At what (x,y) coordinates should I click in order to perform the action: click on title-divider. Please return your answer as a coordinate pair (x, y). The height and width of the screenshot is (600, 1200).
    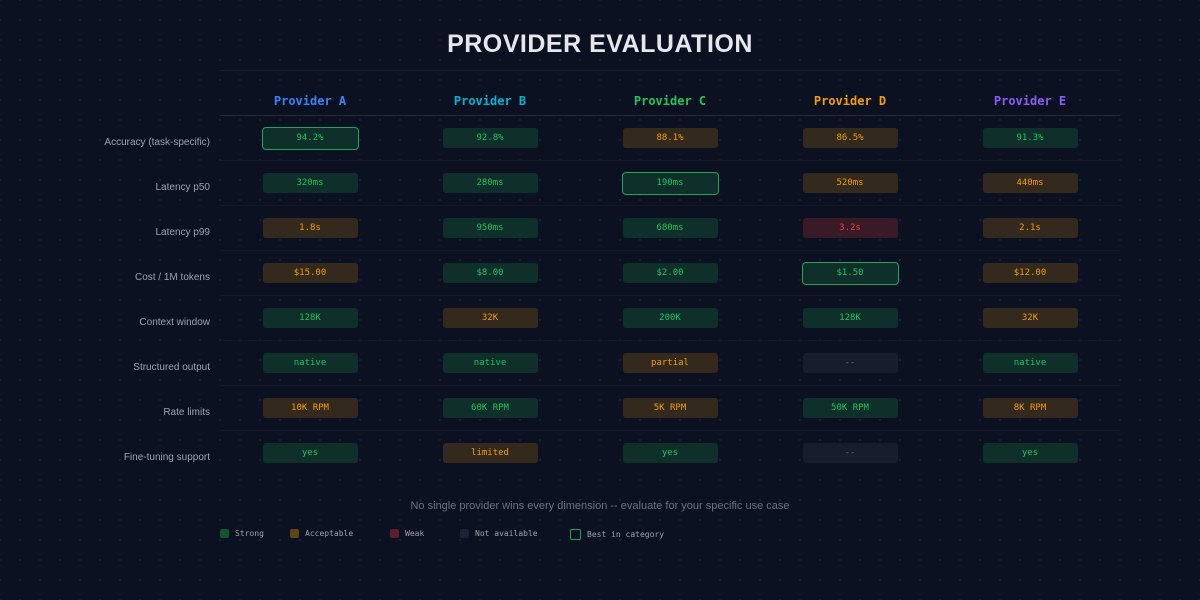
    Looking at the image, I should click on (670, 70).